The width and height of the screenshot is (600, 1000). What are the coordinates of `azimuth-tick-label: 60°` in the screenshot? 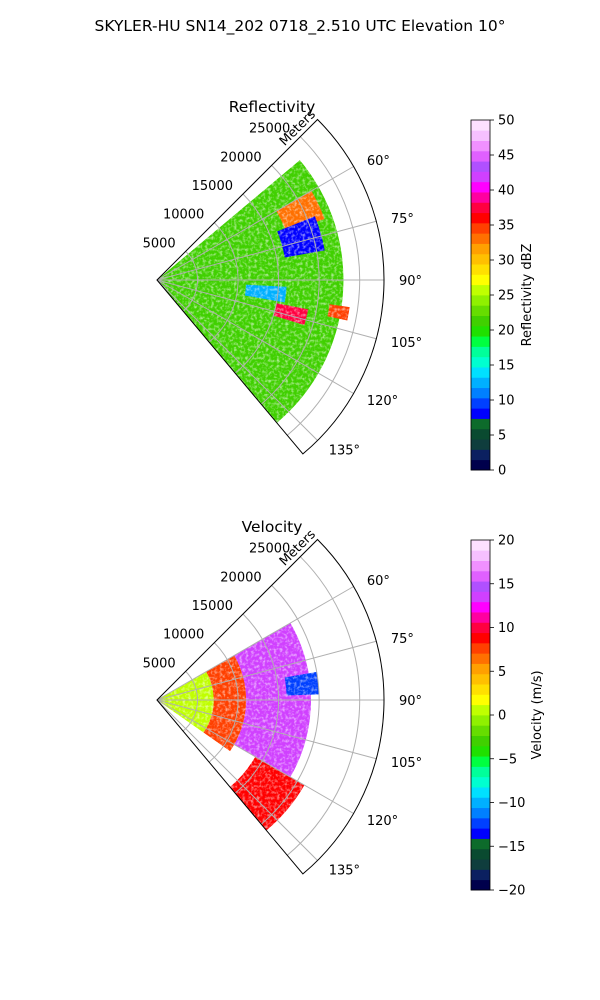 It's located at (378, 161).